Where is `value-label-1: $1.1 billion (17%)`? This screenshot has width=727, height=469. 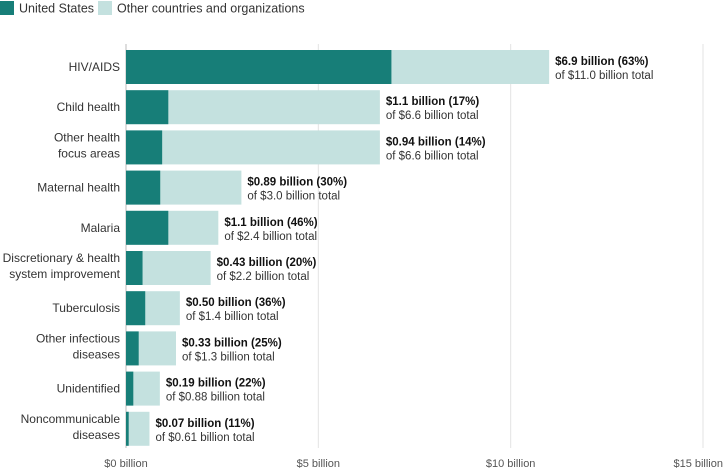
value-label-1: $1.1 billion (17%) is located at coordinates (432, 102).